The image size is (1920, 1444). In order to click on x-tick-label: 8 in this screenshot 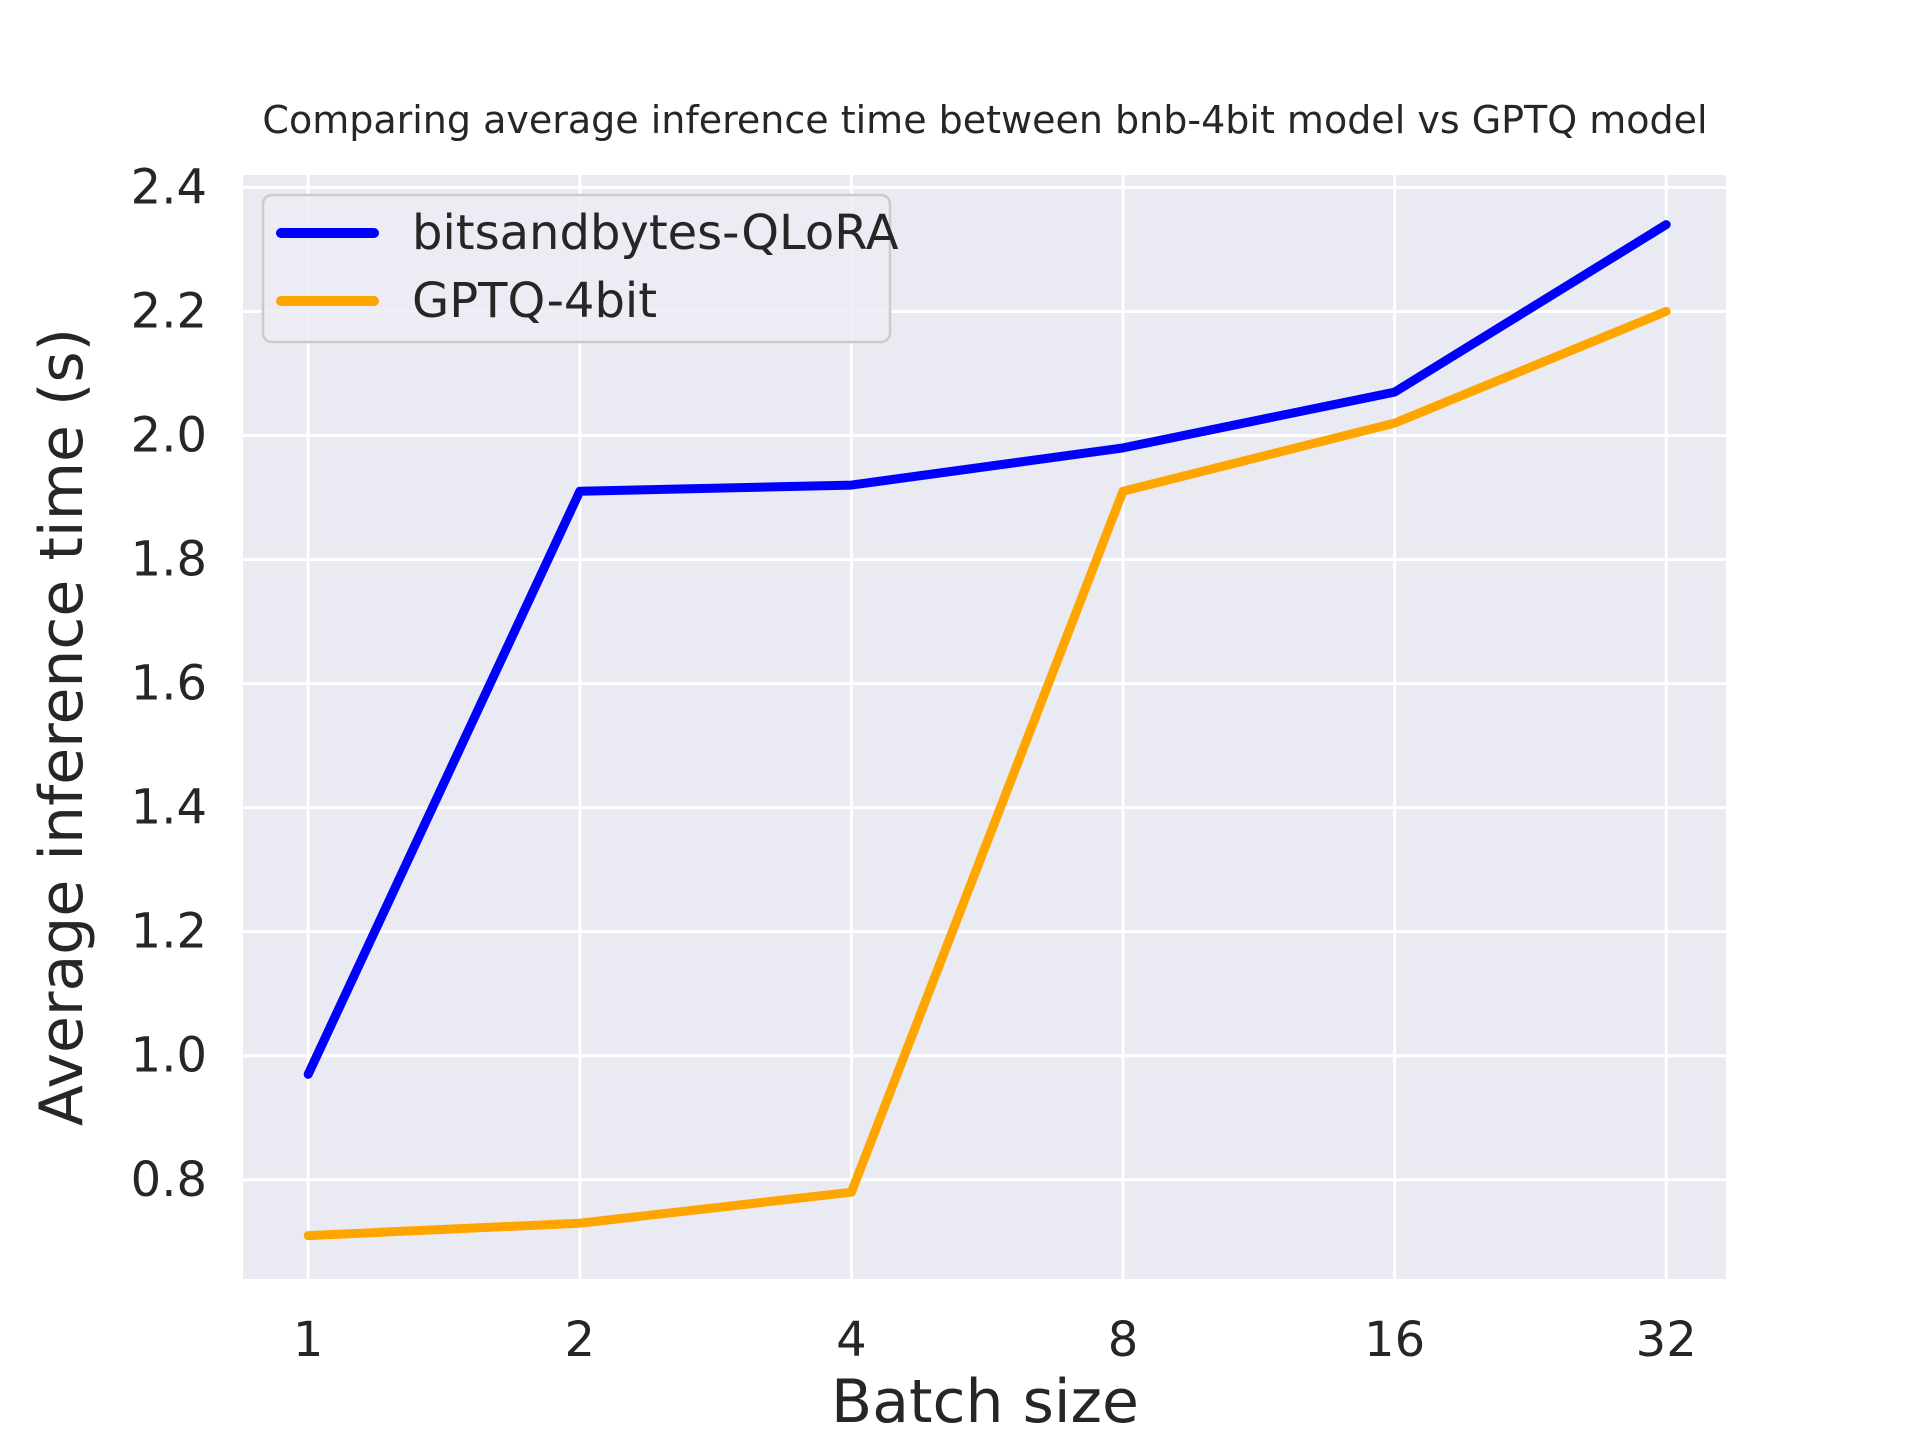, I will do `click(1123, 1340)`.